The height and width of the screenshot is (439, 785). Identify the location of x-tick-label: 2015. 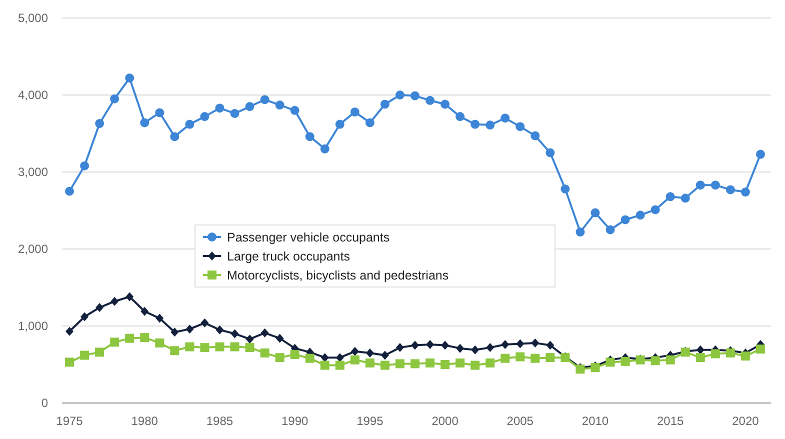
(670, 421).